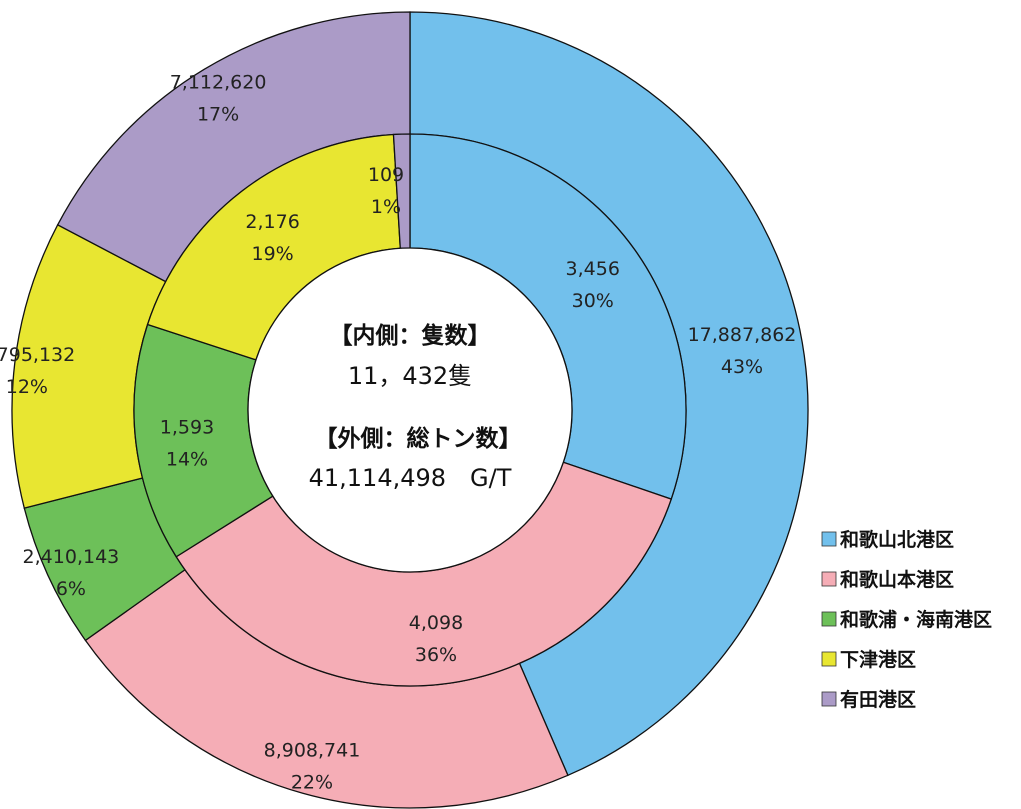  I want to click on legend-label-1: 和歌山本港区, so click(897, 579).